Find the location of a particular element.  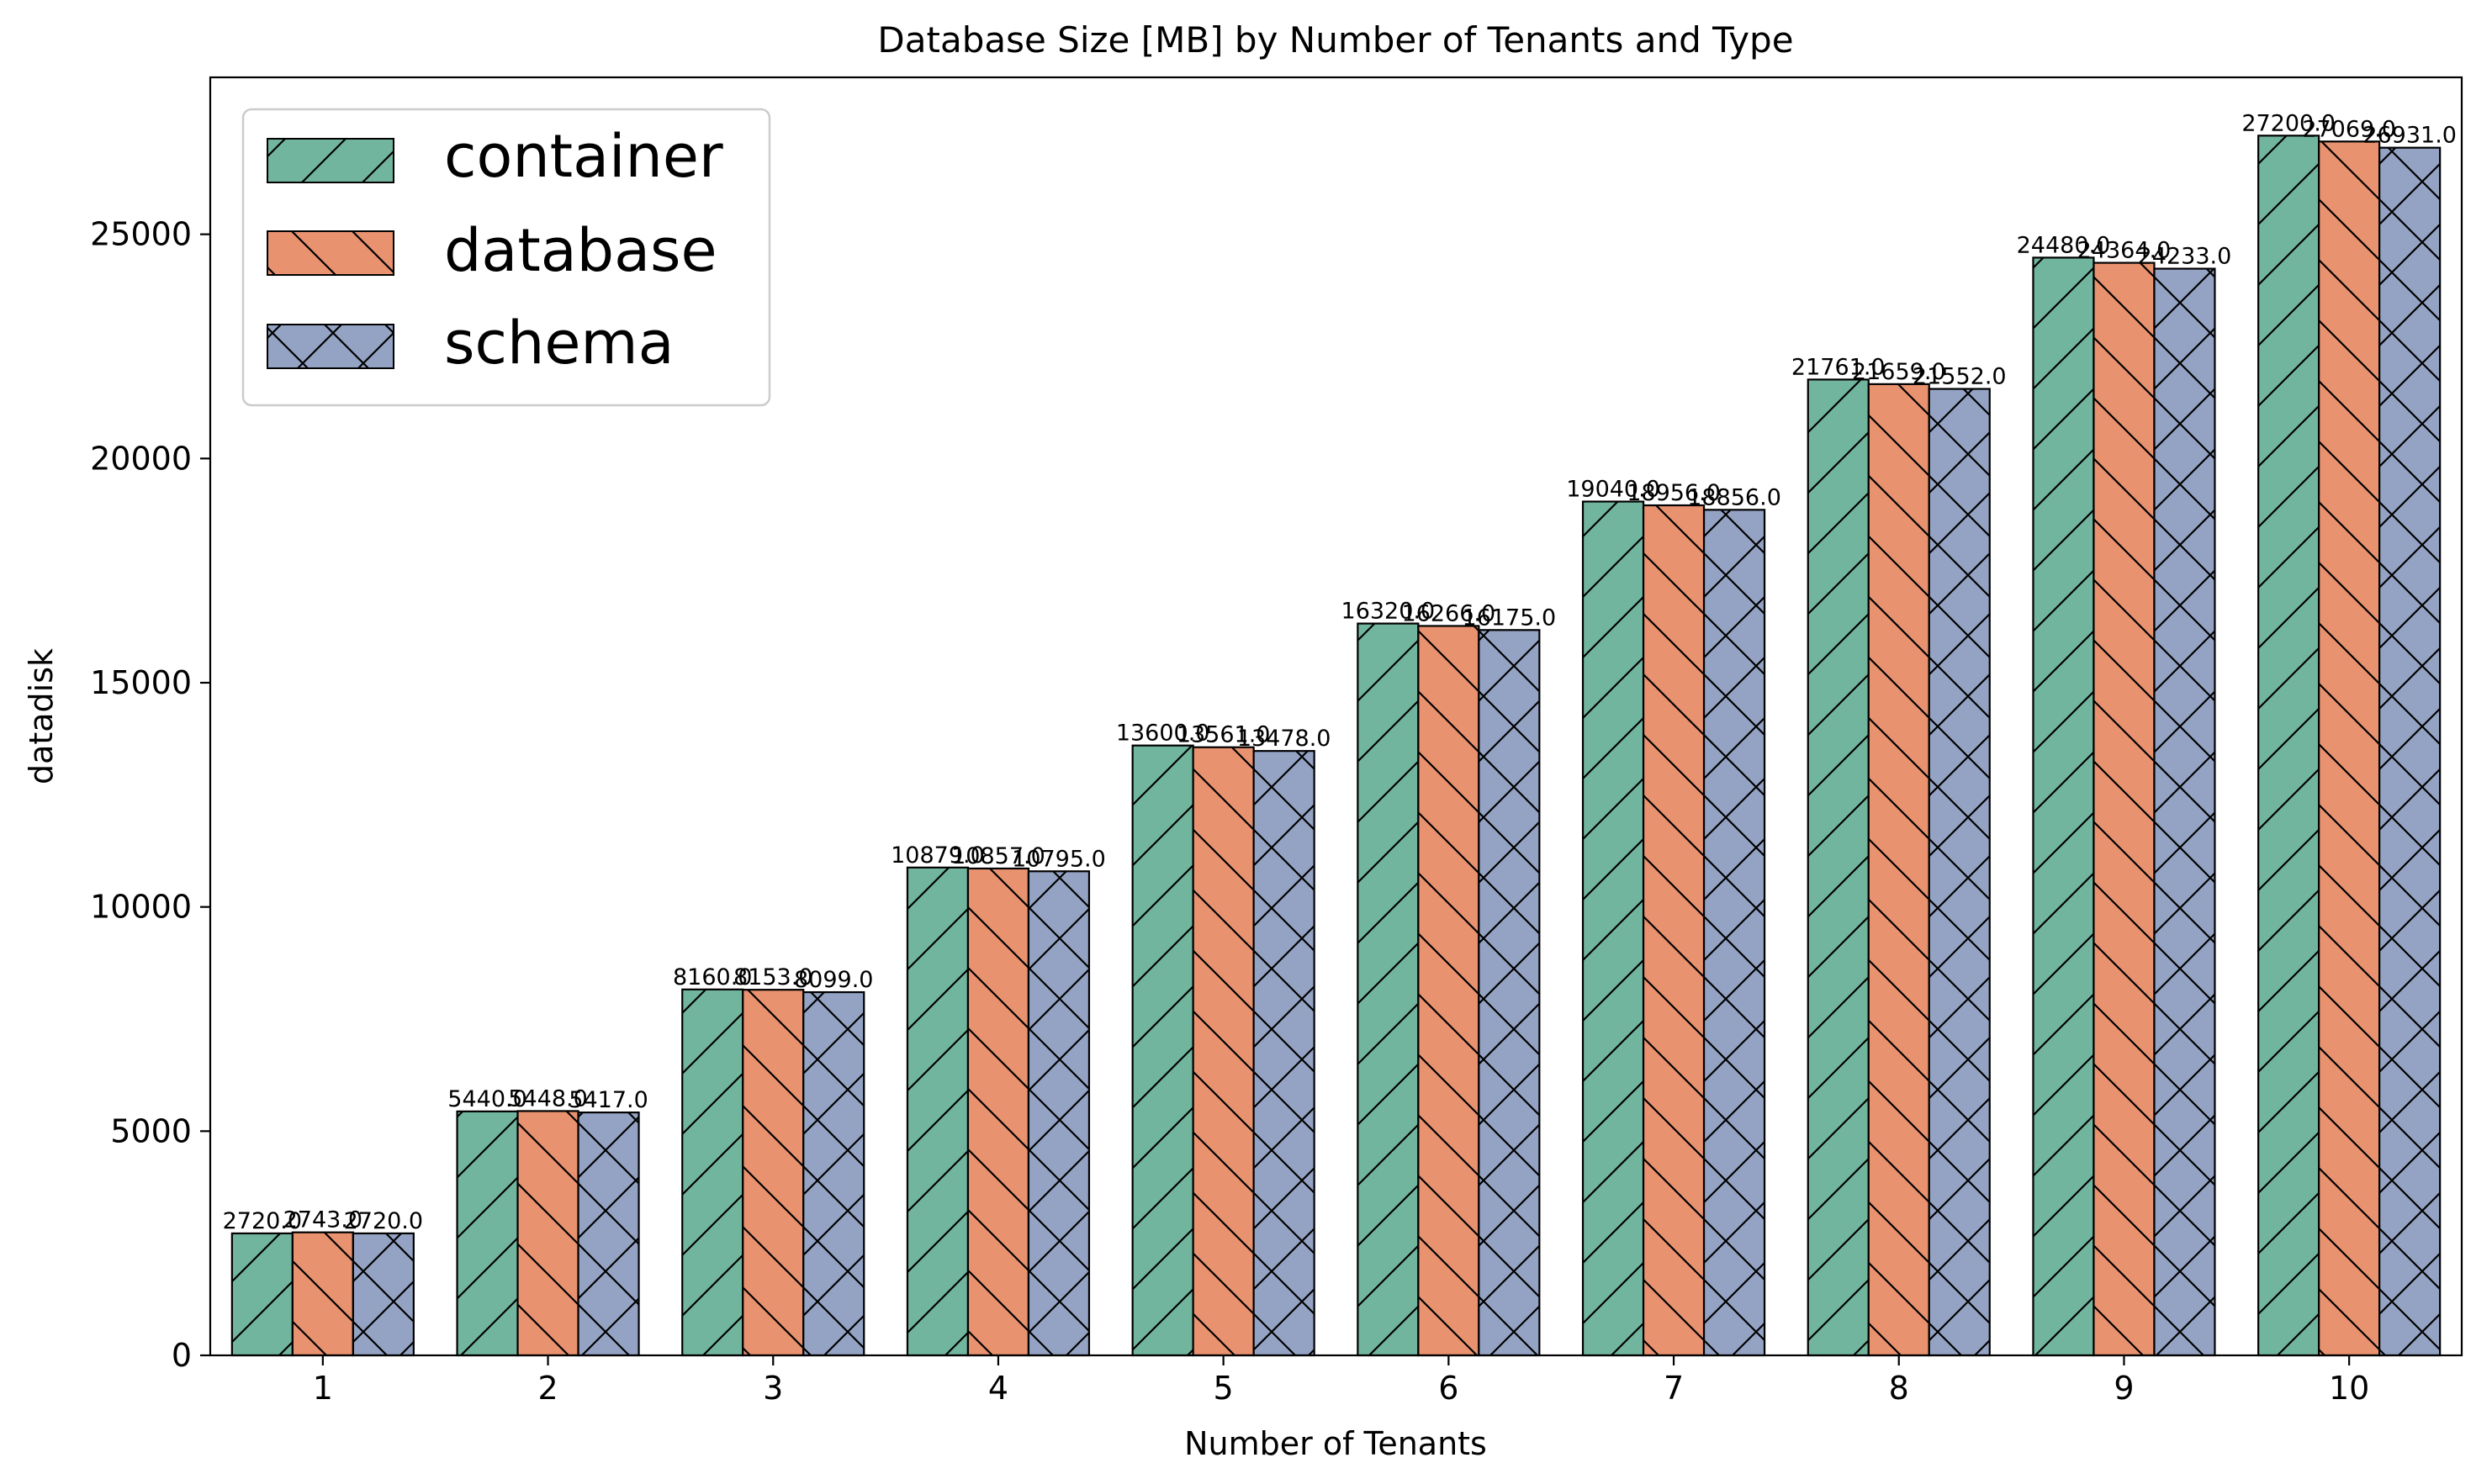

x-tick-label: 3 is located at coordinates (773, 1388).